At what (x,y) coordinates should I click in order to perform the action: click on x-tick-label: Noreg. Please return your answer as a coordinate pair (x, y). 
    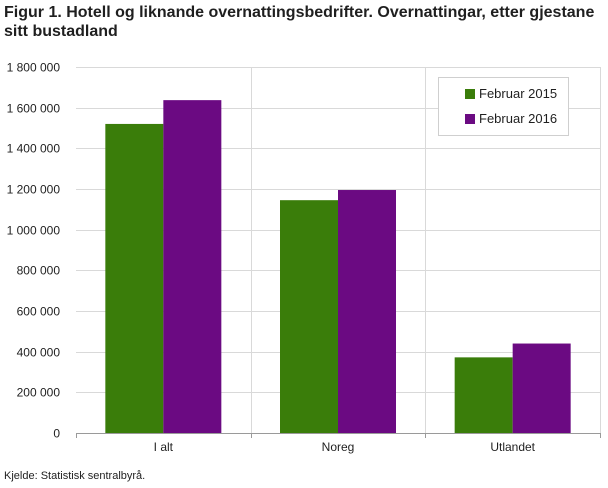
    Looking at the image, I should click on (338, 447).